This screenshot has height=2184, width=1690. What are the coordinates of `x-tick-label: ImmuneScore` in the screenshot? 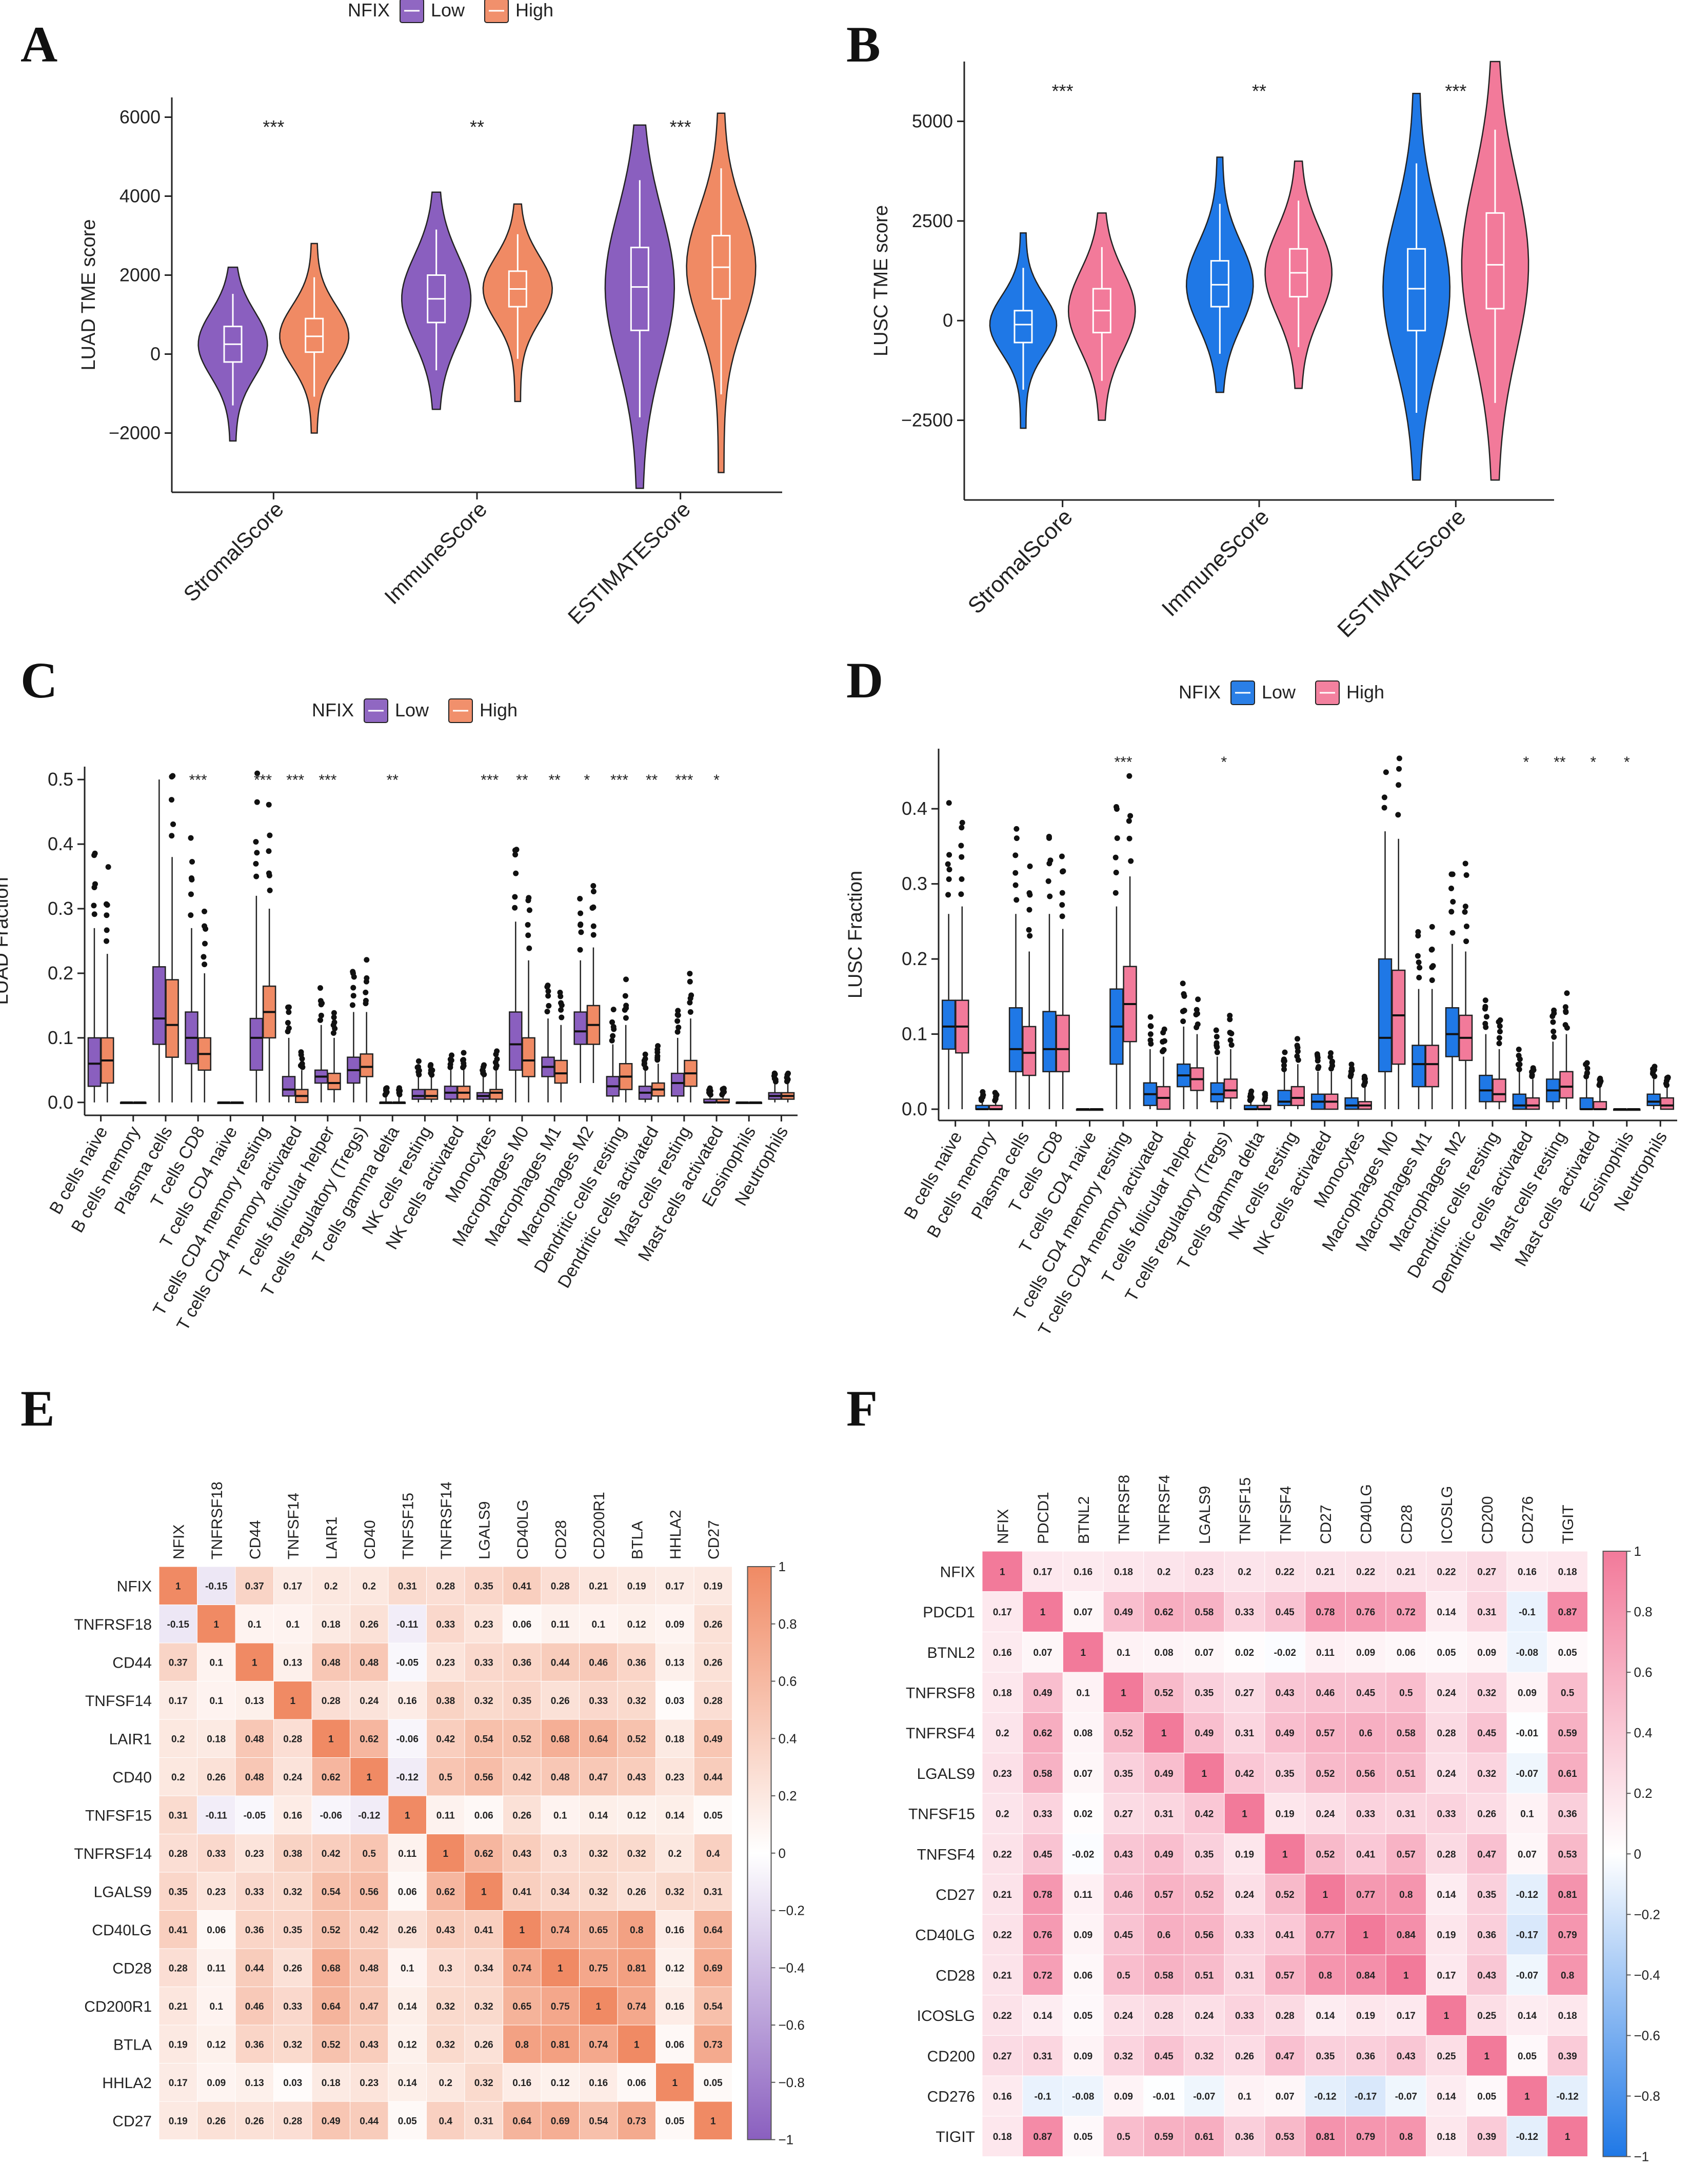 It's located at (1215, 562).